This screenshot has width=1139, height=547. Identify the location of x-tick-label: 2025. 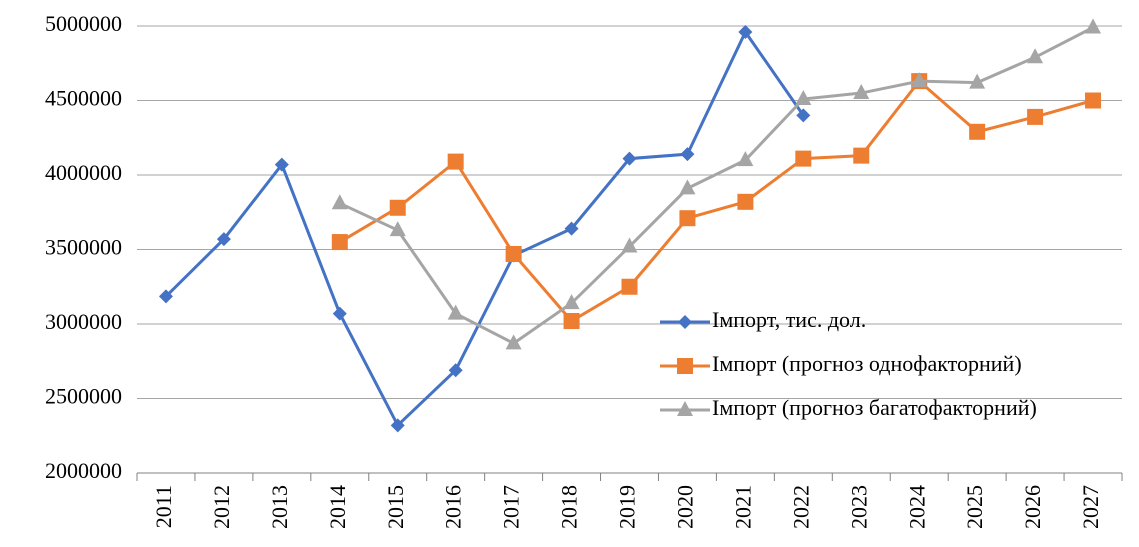
(974, 507).